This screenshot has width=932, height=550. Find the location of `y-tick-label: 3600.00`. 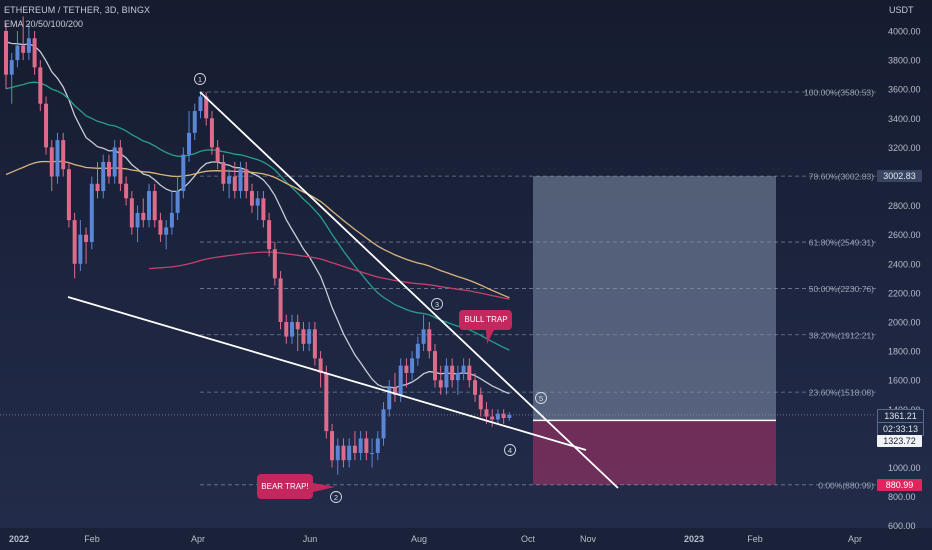

y-tick-label: 3600.00 is located at coordinates (904, 90).